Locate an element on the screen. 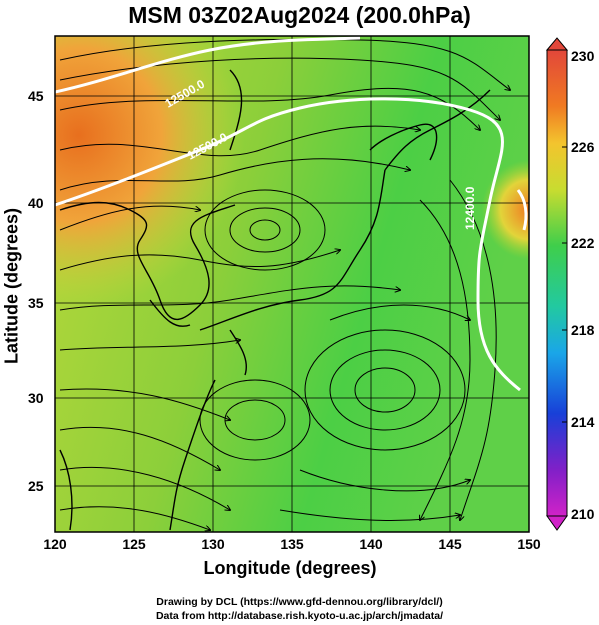 The height and width of the screenshot is (625, 599). x-tick-label: 150 is located at coordinates (529, 544).